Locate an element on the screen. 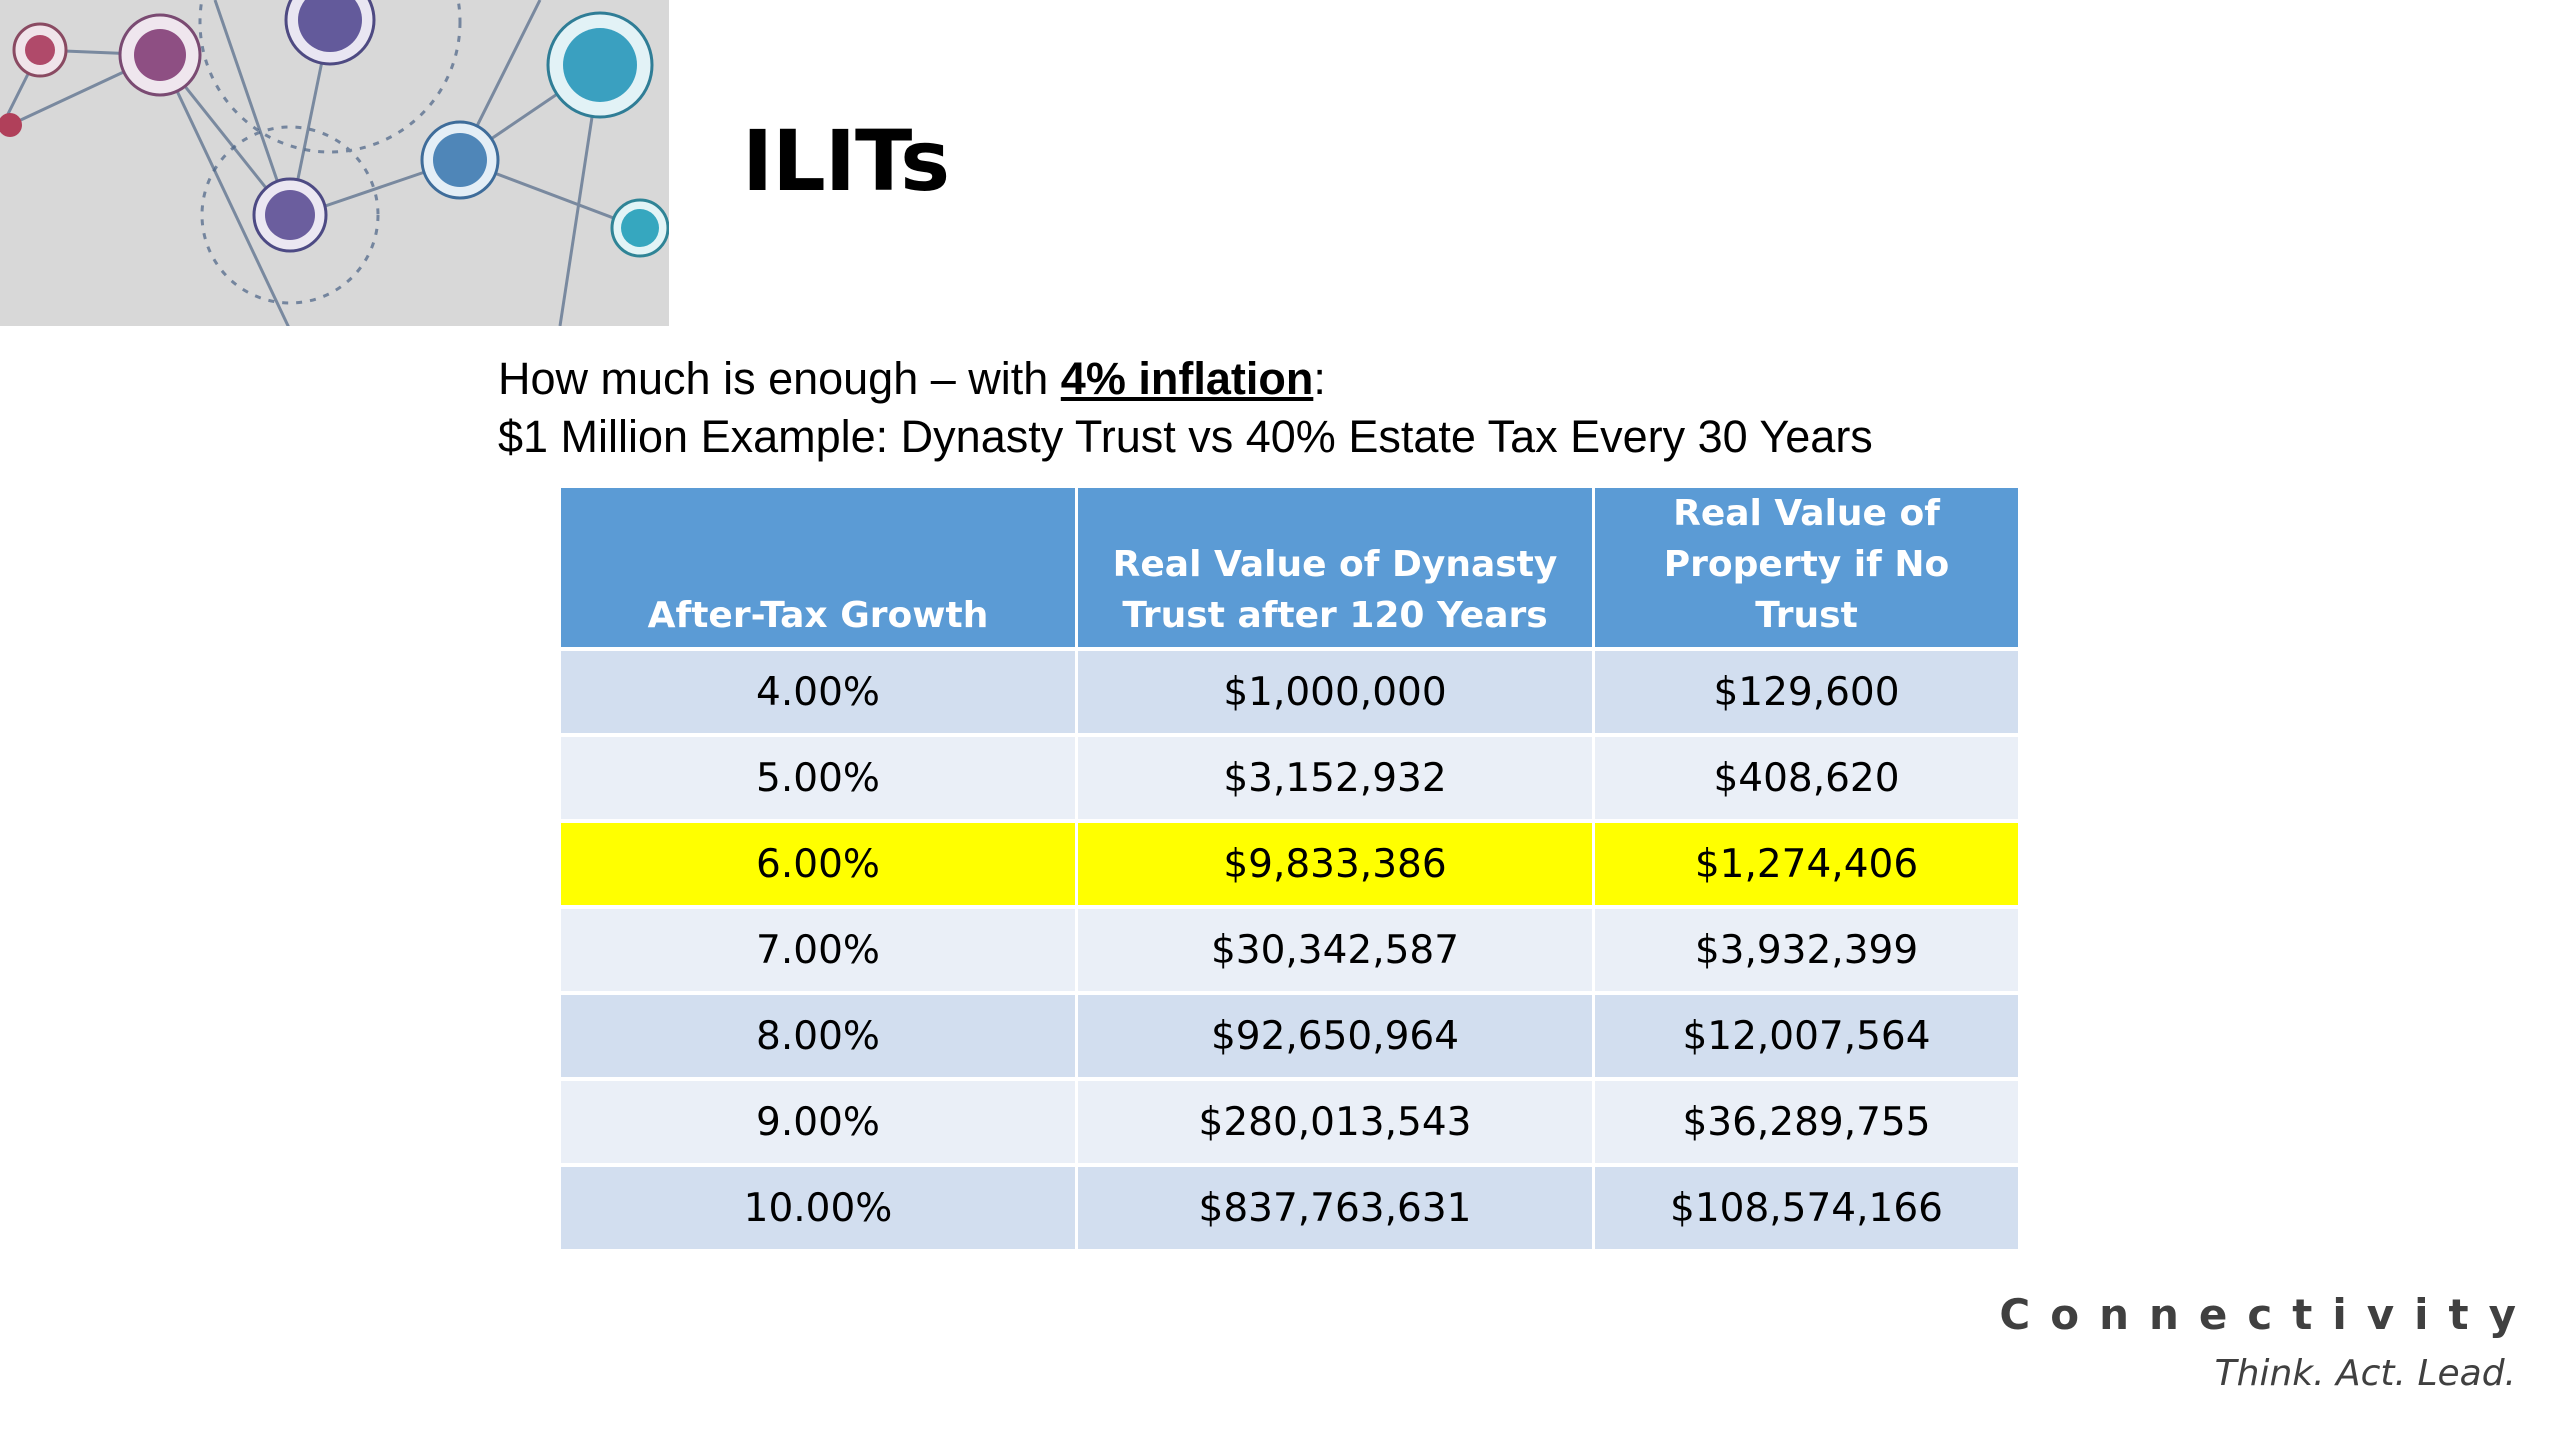  table-row: 9.00% $280,013,543 $36,289,755 is located at coordinates (1289, 1121).